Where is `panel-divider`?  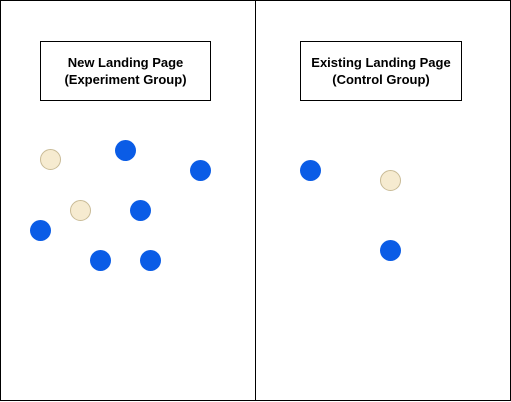
panel-divider is located at coordinates (255, 200).